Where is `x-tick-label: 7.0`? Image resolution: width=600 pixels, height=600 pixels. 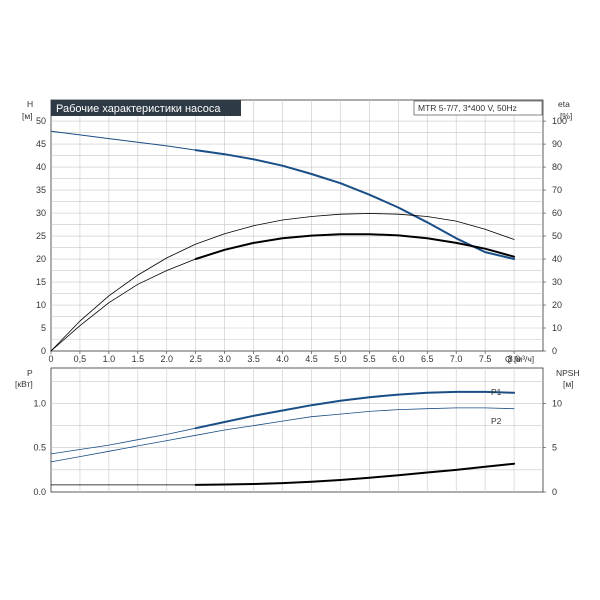 x-tick-label: 7.0 is located at coordinates (456, 359).